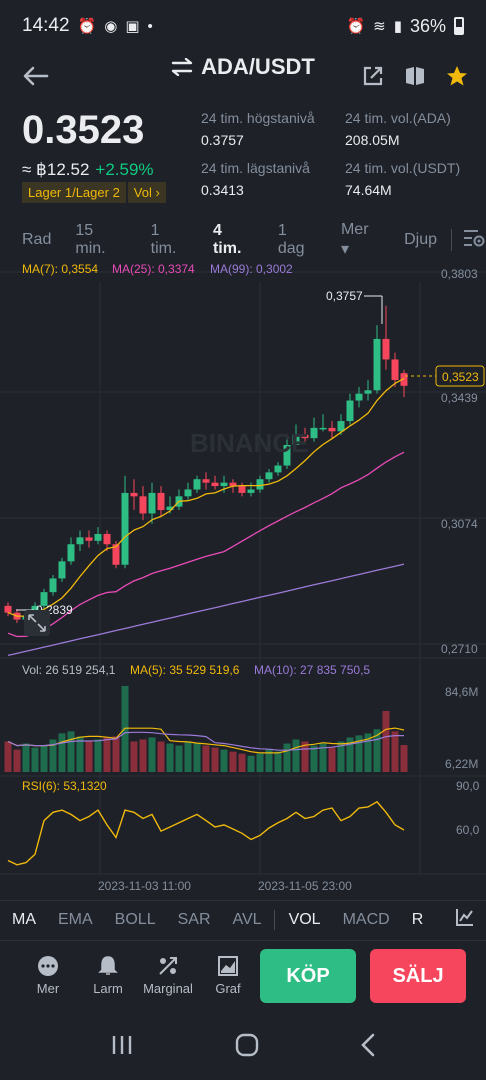 Image resolution: width=486 pixels, height=1080 pixels. I want to click on compare-button, so click(415, 76).